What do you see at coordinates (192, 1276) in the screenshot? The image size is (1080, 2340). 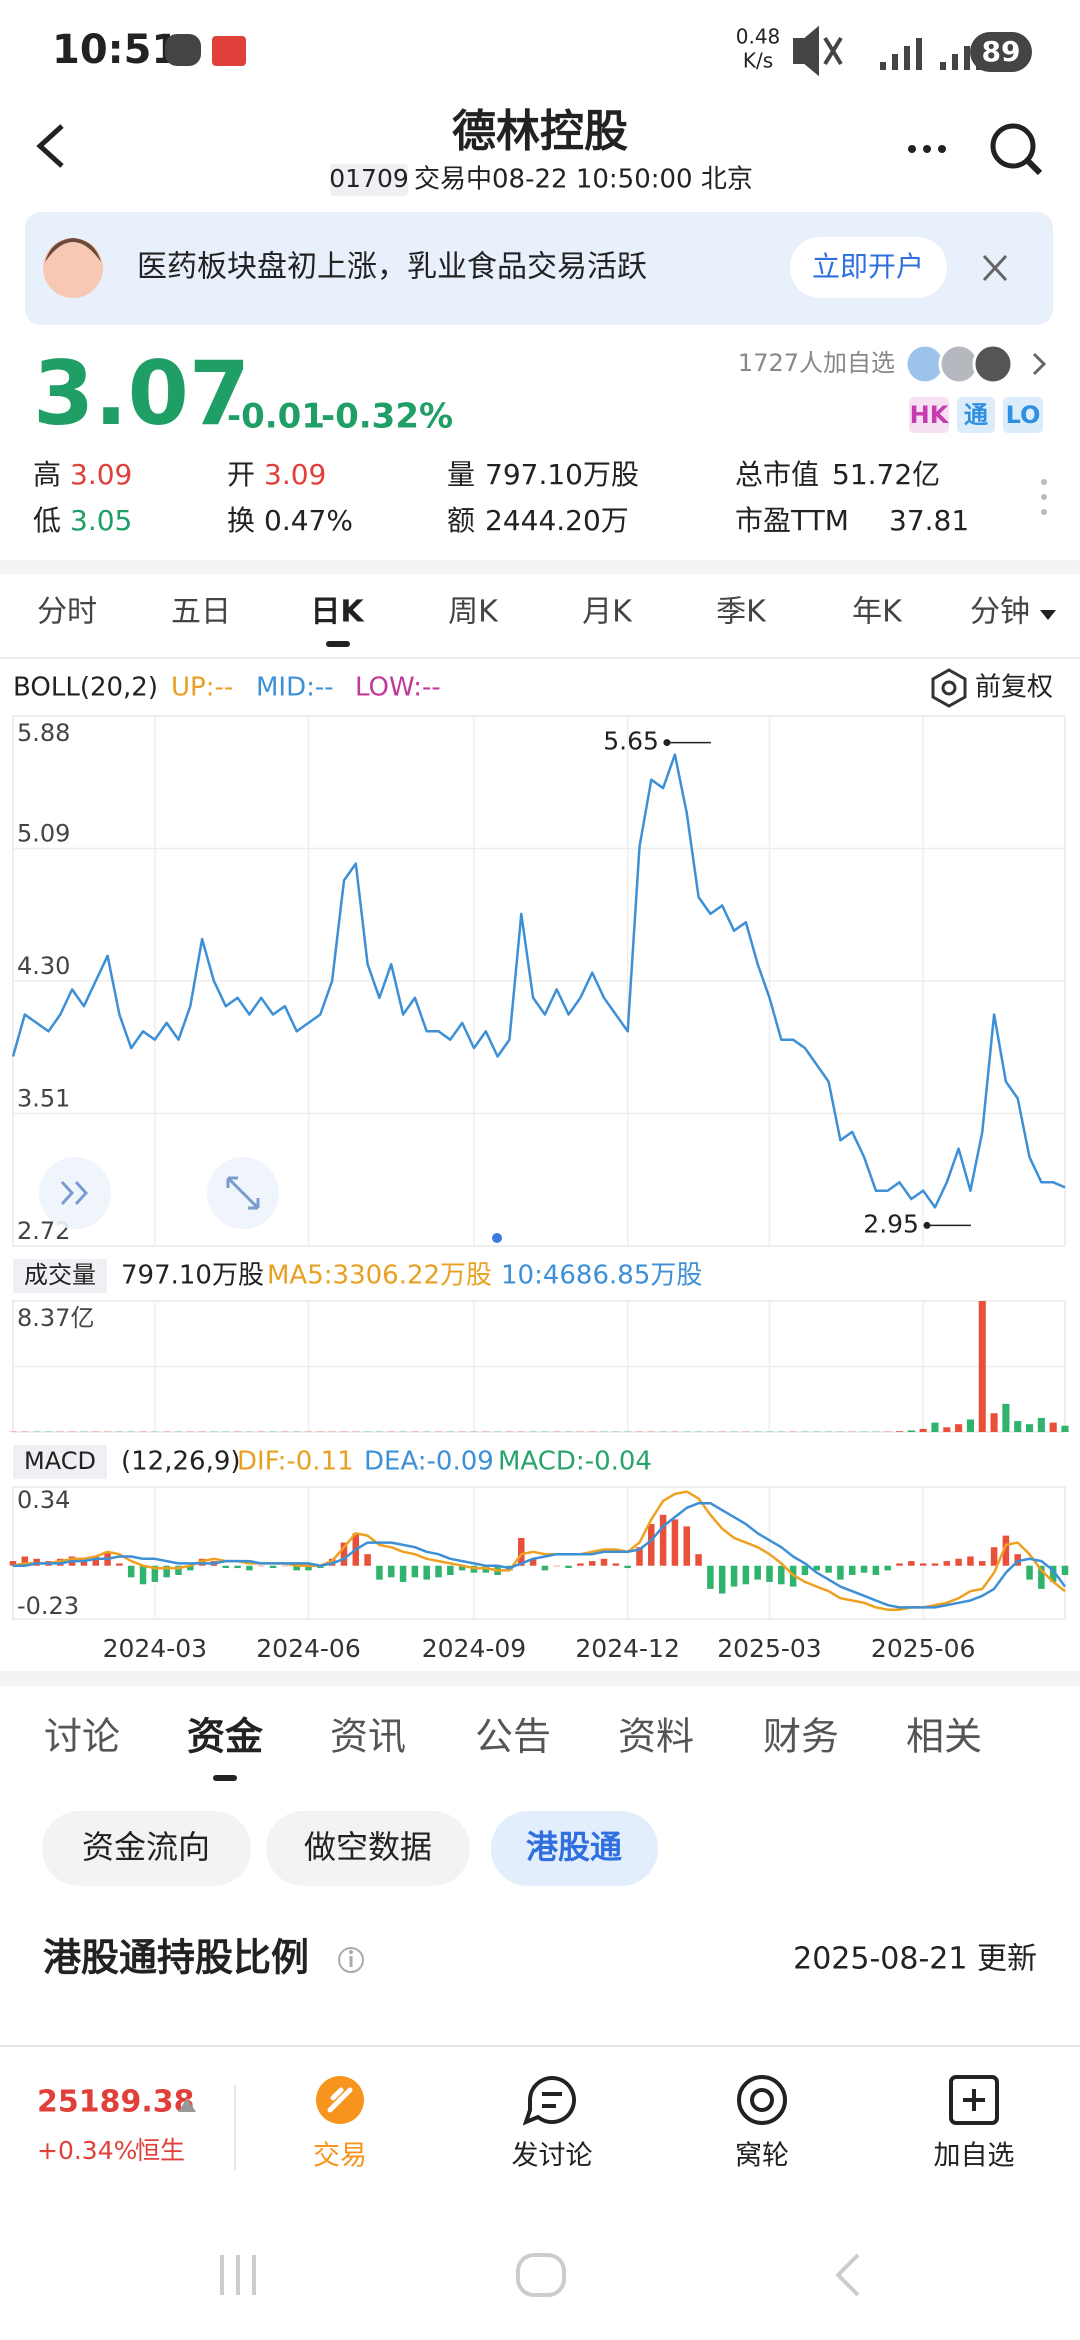 I see `volume-summary: 797.10万股` at bounding box center [192, 1276].